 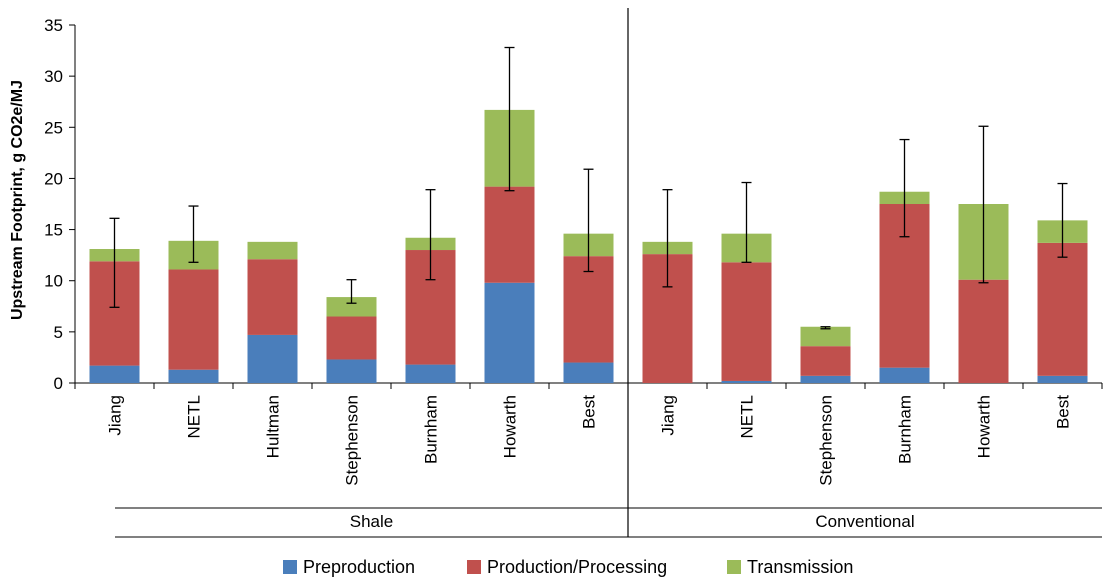 I want to click on legend-label: Preproduction, so click(x=359, y=567).